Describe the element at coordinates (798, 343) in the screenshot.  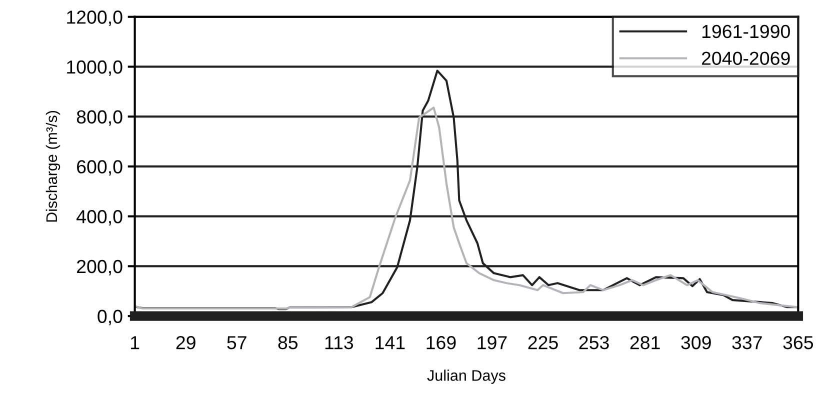
I see `x-tick-label: 365` at that location.